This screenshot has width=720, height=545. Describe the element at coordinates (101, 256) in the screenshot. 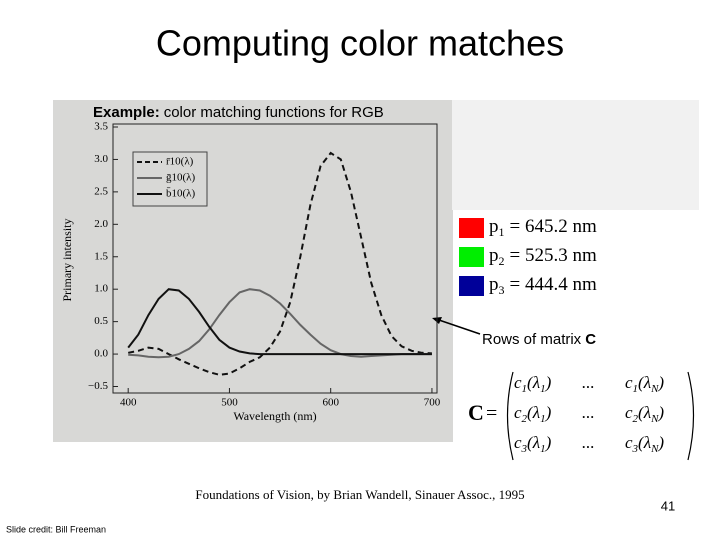

I see `y-tick-label: 1.5` at that location.